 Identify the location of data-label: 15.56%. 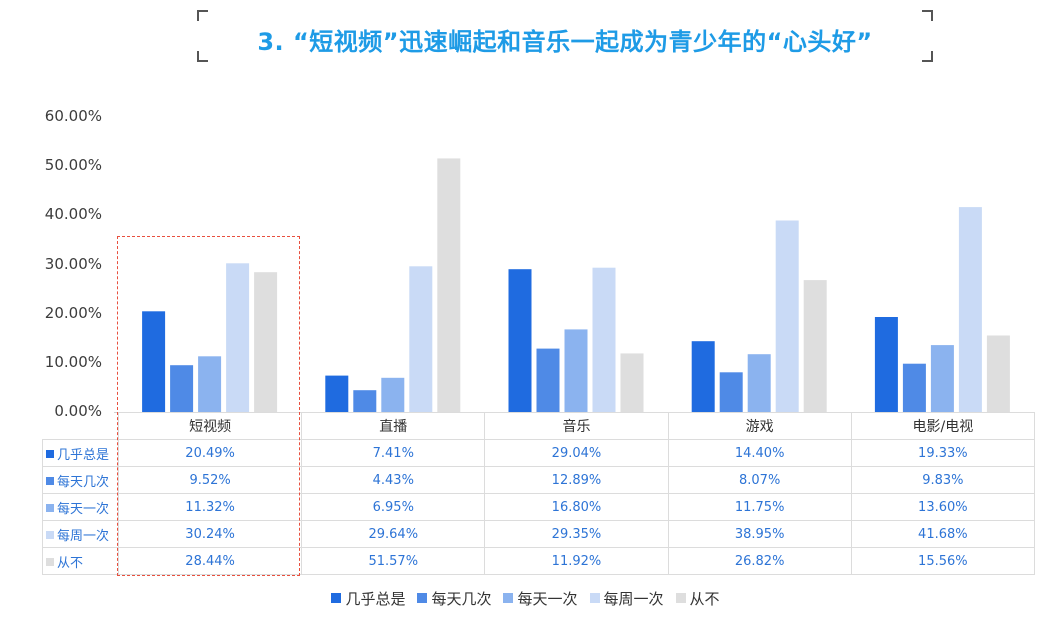
(942, 561).